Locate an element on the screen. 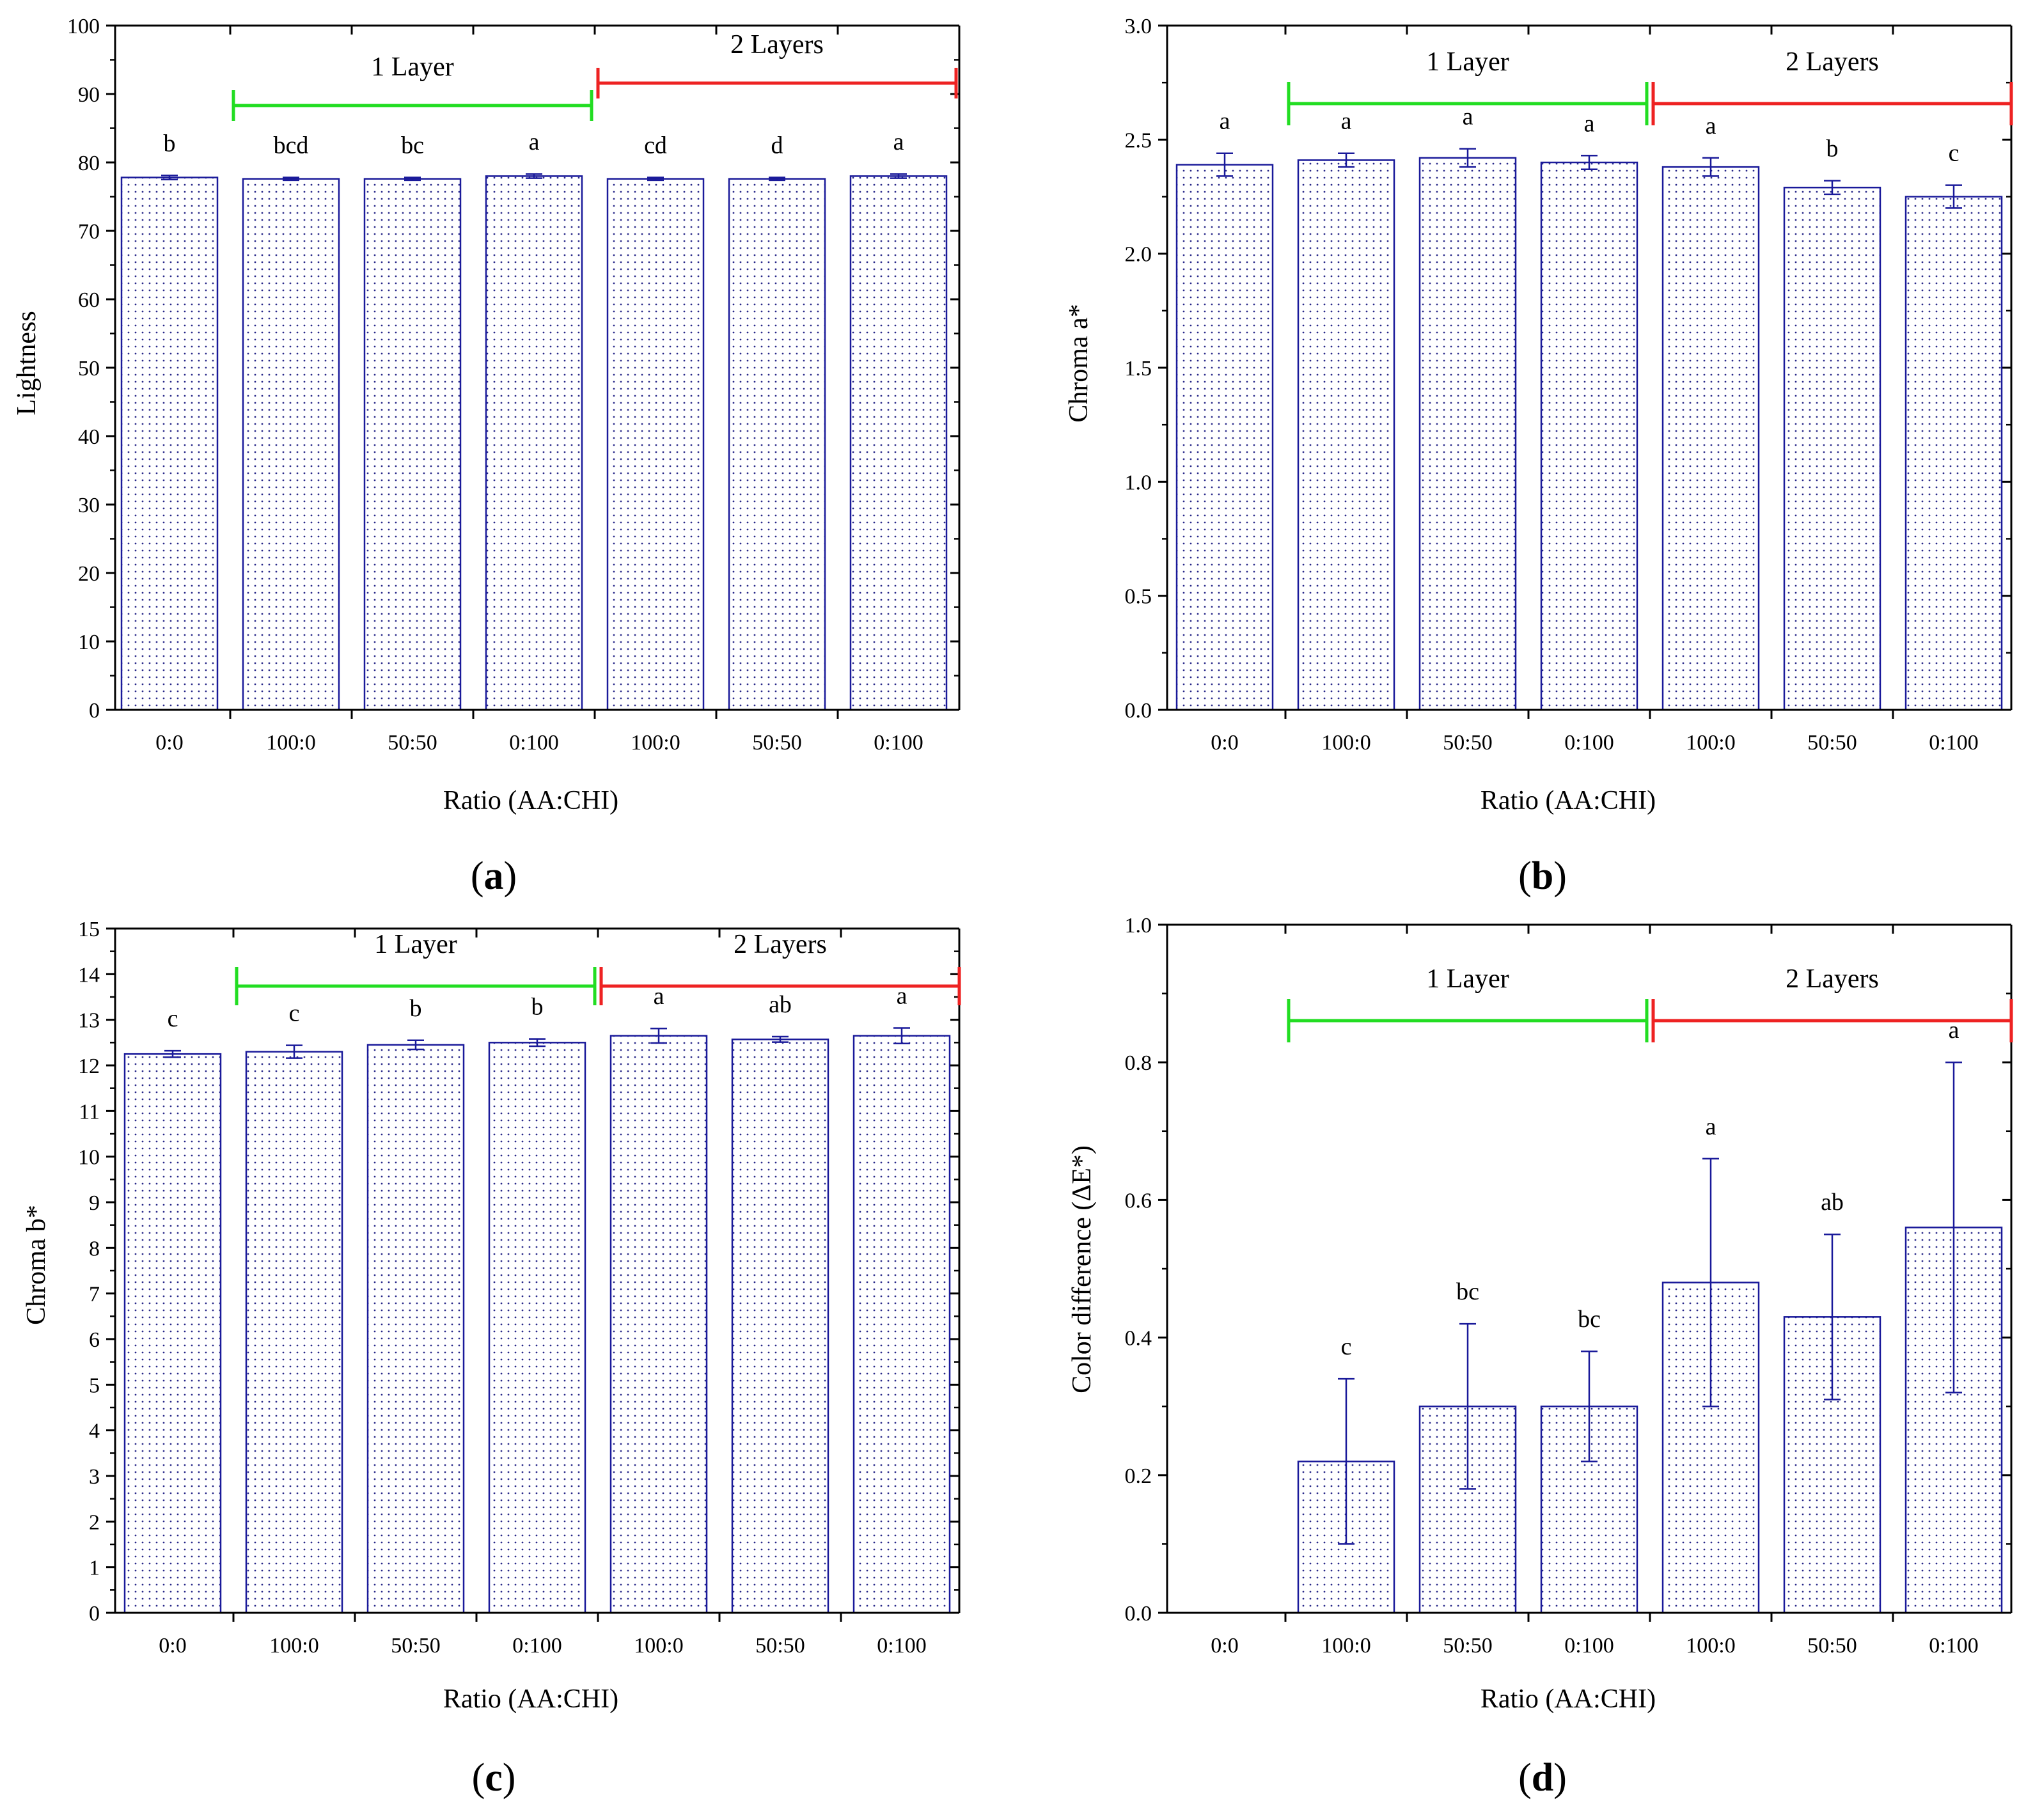 This screenshot has height=1820, width=2026. panel-b-letter-4: a is located at coordinates (1711, 126).